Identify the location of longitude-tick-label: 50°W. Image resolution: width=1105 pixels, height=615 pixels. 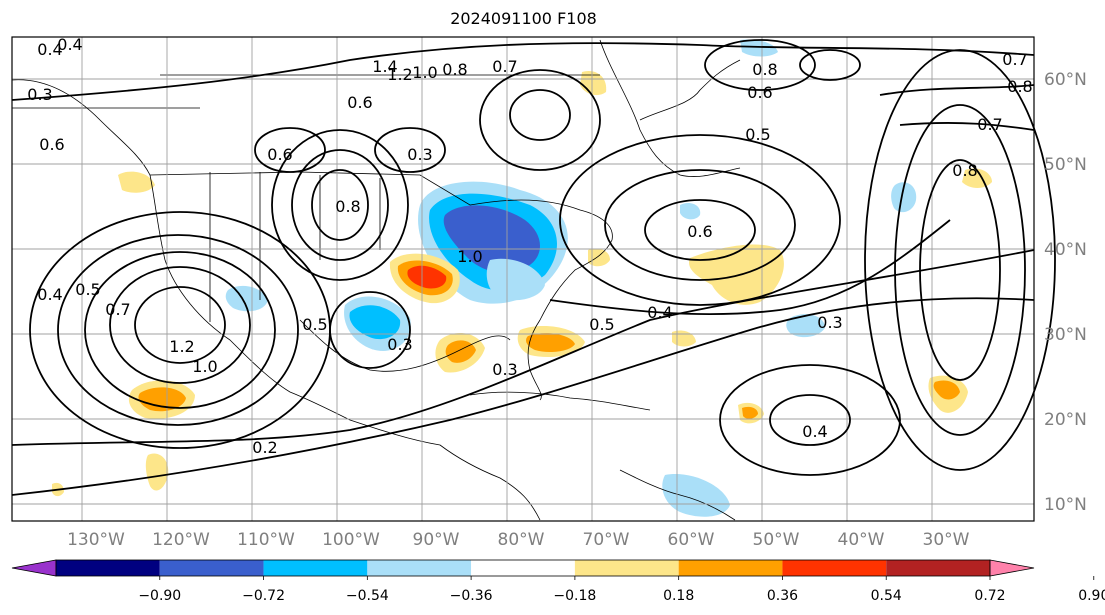
(776, 540).